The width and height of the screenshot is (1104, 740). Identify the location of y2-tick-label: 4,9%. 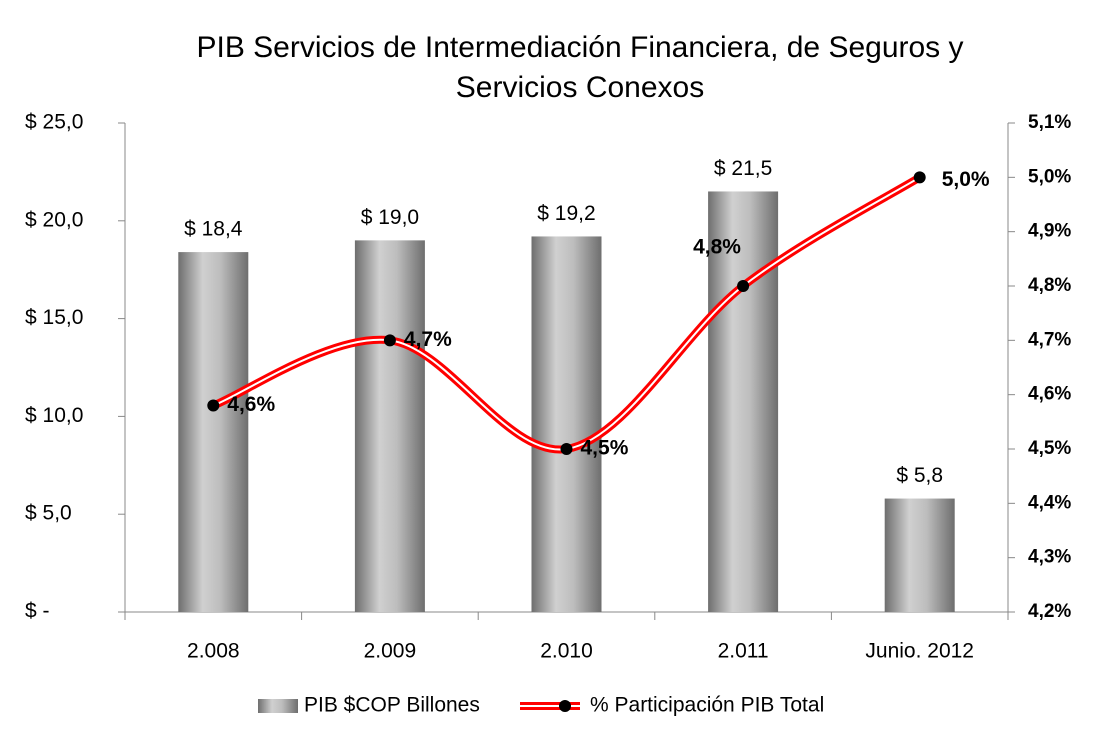
(1049, 231).